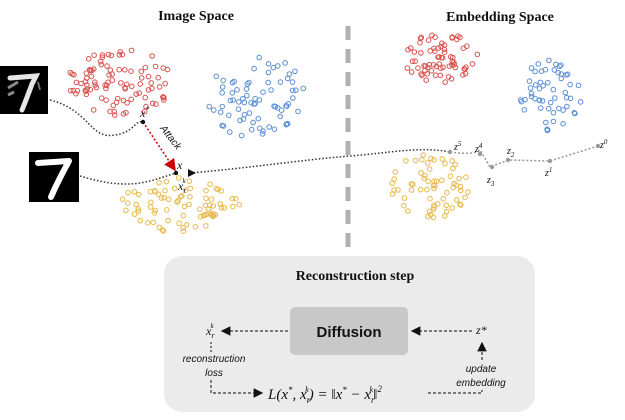  I want to click on clean-trajectory, so click(129, 178).